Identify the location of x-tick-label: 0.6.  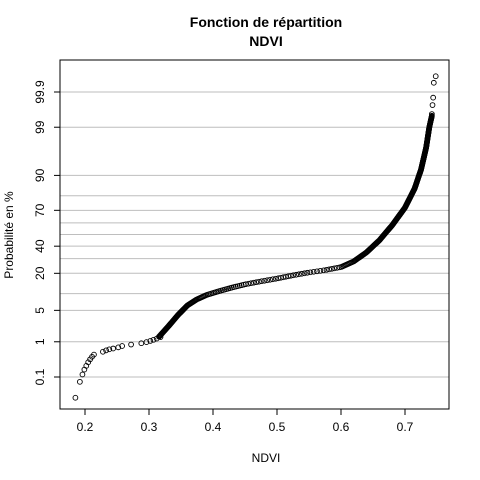
(341, 427).